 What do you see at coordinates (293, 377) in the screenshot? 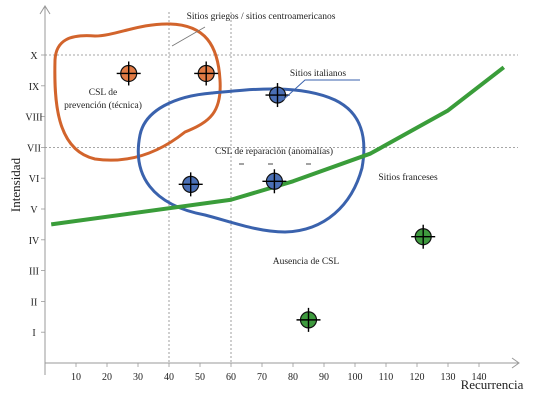
I see `x-tick-label: 80` at bounding box center [293, 377].